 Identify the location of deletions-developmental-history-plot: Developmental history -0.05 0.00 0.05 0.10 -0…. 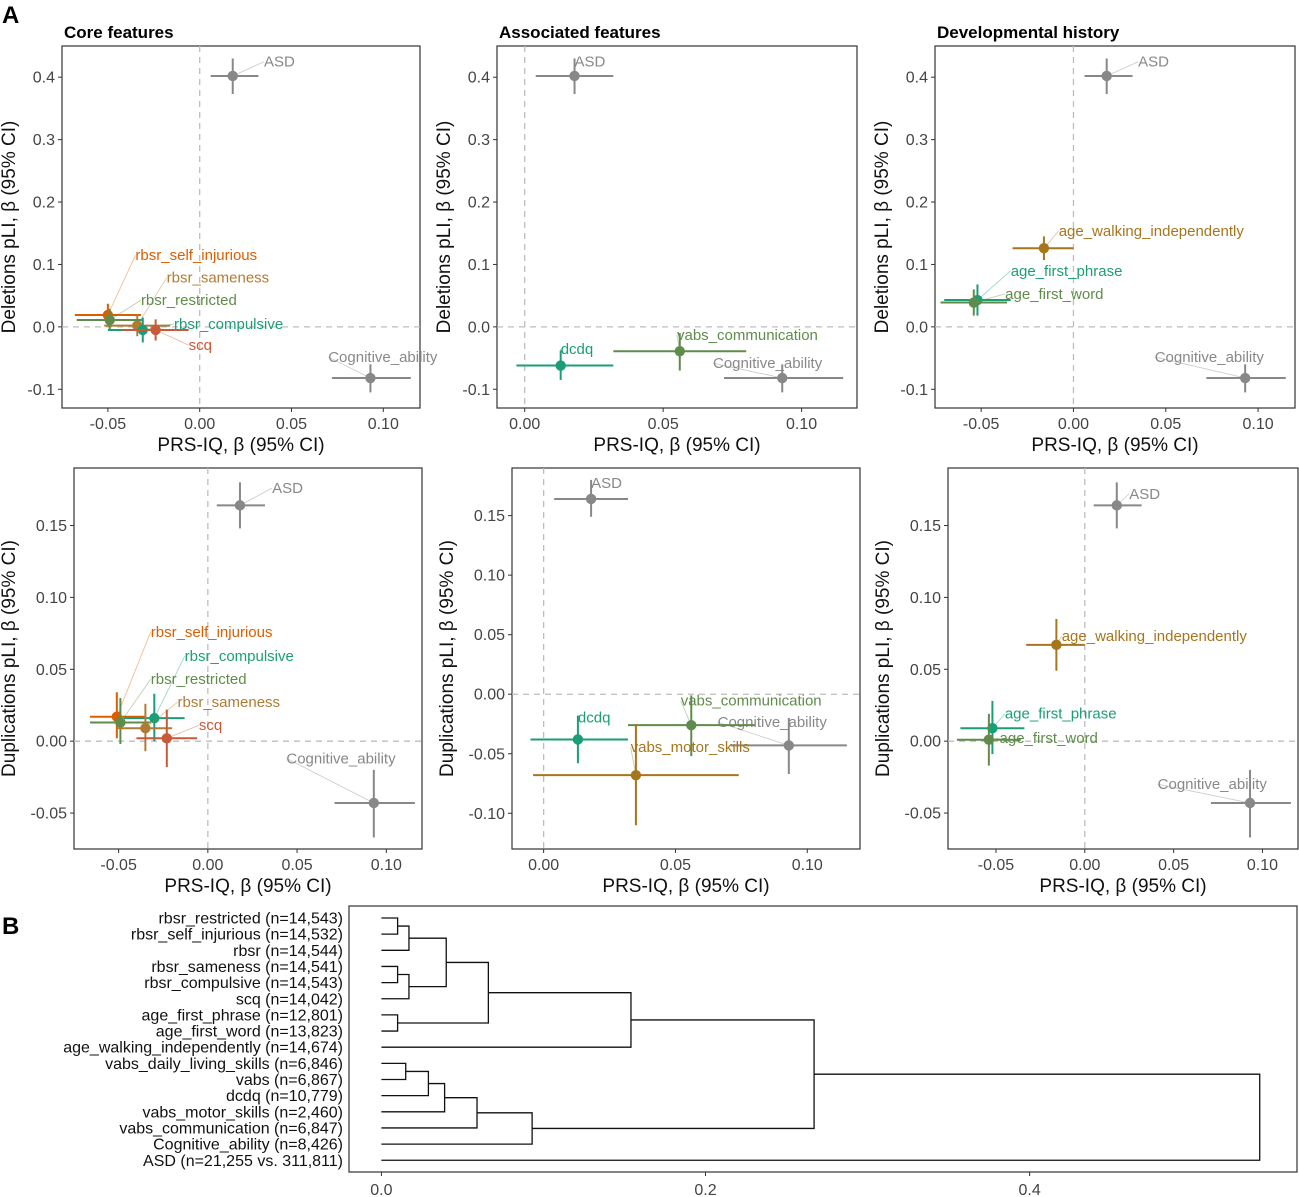
(1084, 239).